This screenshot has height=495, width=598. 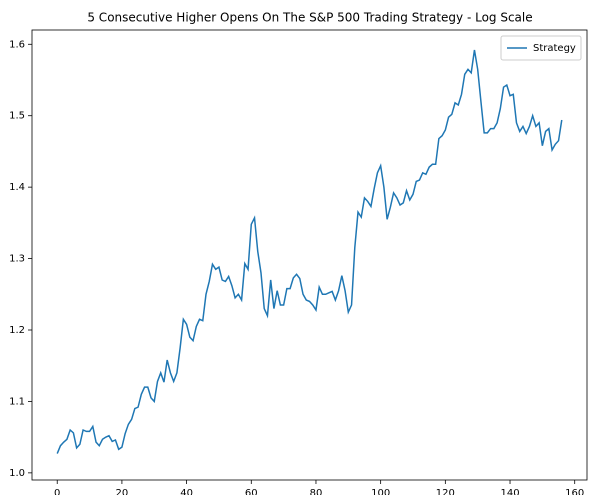 What do you see at coordinates (17, 44) in the screenshot?
I see `y-tick-label: 1.6` at bounding box center [17, 44].